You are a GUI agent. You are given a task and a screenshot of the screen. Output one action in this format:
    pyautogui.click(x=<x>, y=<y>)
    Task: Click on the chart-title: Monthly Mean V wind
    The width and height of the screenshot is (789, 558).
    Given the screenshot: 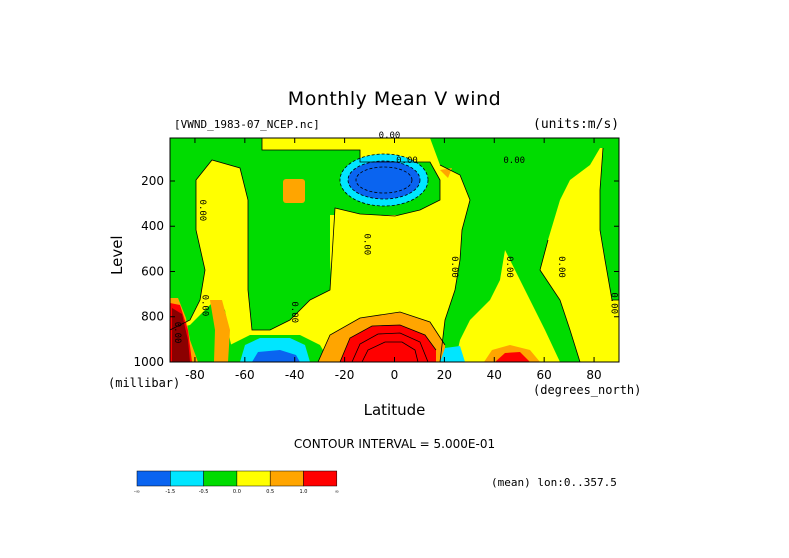 What is the action you would take?
    pyautogui.click(x=394, y=99)
    